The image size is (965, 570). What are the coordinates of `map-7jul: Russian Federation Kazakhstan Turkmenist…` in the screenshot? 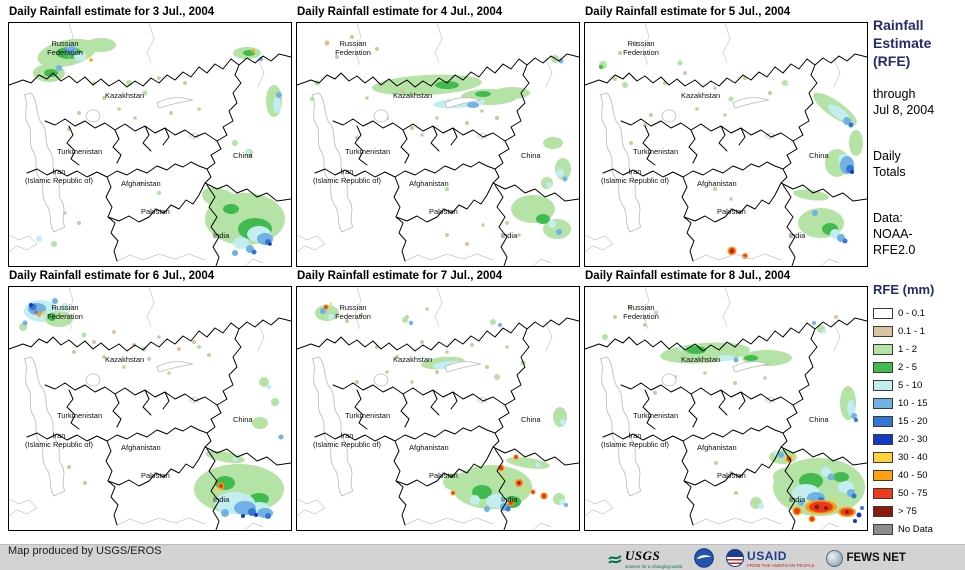 It's located at (438, 408).